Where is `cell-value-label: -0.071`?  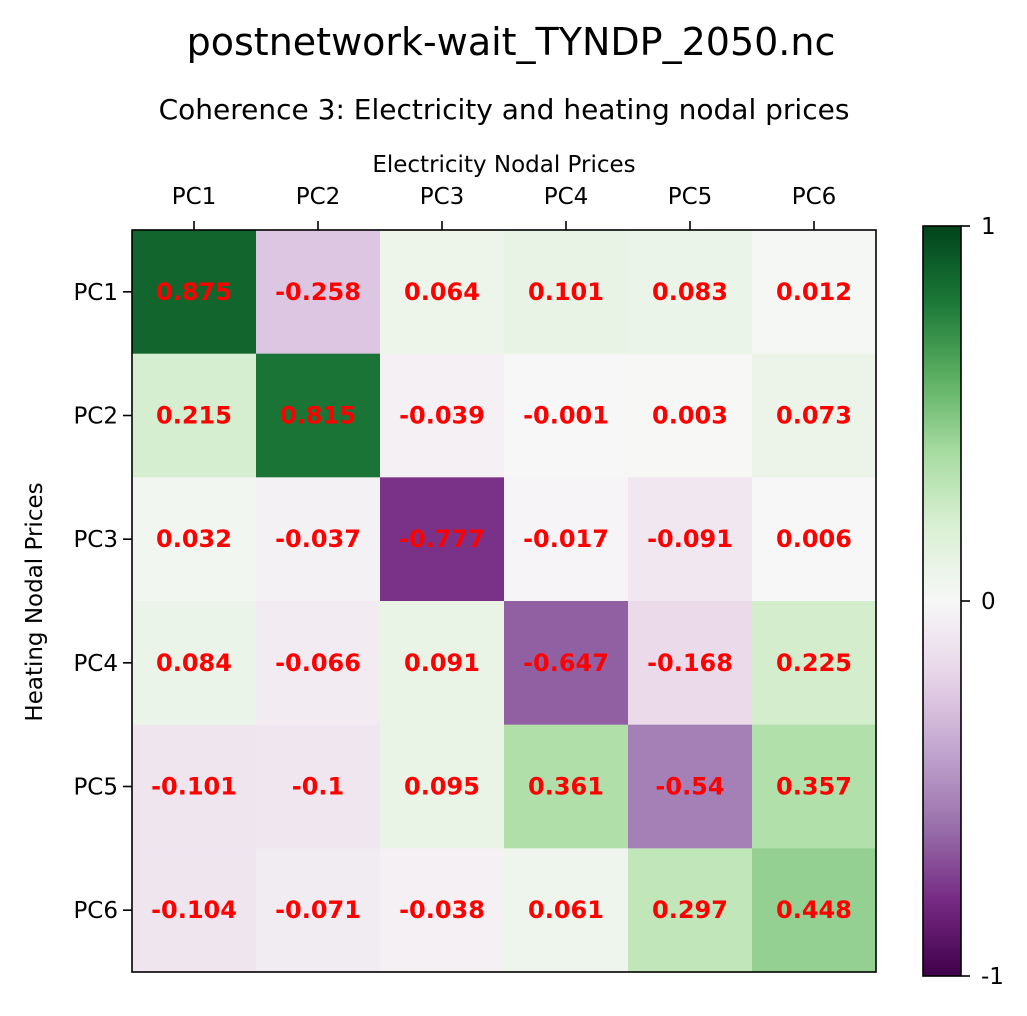
cell-value-label: -0.071 is located at coordinates (318, 910).